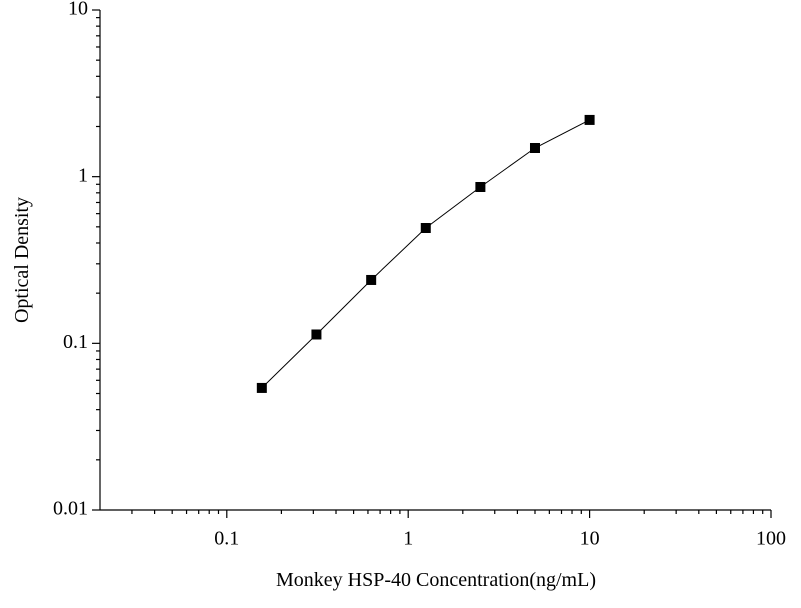  I want to click on x-tick-label: 1, so click(408, 539).